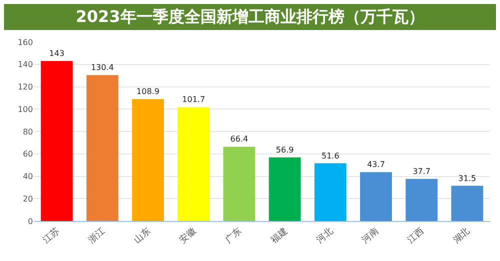 This screenshot has width=500, height=261. Describe the element at coordinates (30, 221) in the screenshot. I see `y-tick-label: 0` at that location.